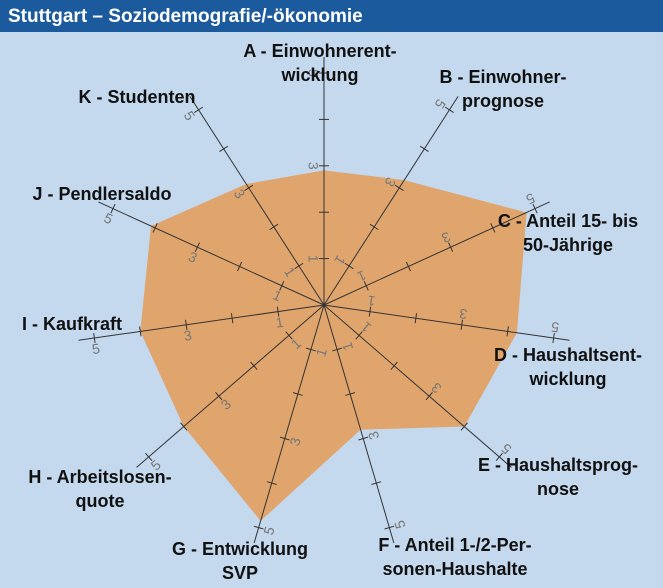 The height and width of the screenshot is (588, 663). I want to click on chart-title: Stuttgart – Soziodemografie/-ökonomie, so click(185, 16).